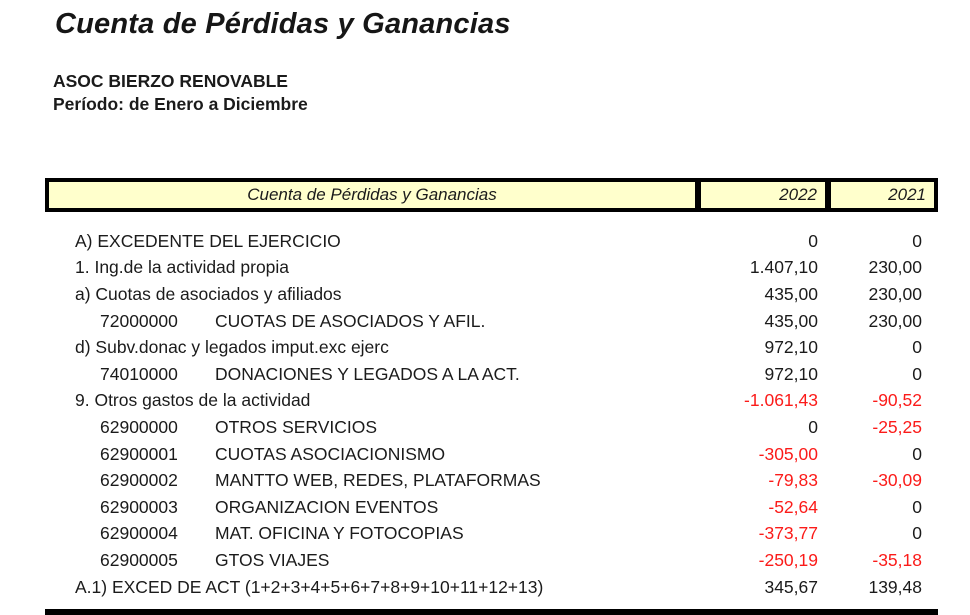 This screenshot has height=615, width=970. What do you see at coordinates (882, 195) in the screenshot?
I see `column-header-2021: 2021` at bounding box center [882, 195].